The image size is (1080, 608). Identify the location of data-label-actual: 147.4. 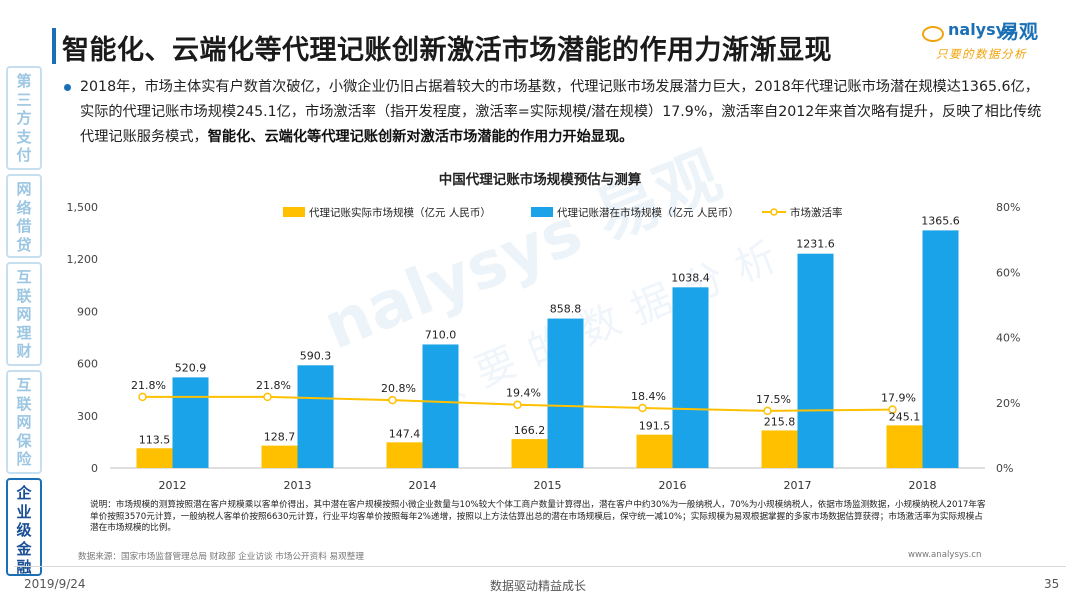
(405, 433).